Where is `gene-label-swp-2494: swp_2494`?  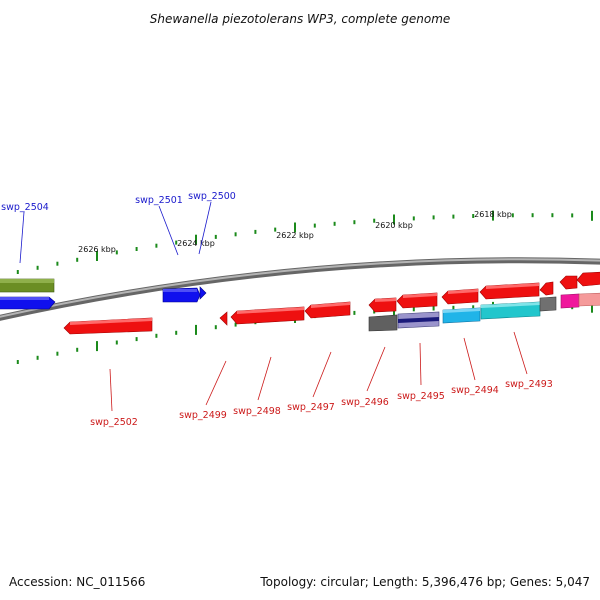
gene-label-swp-2494: swp_2494 is located at coordinates (475, 390).